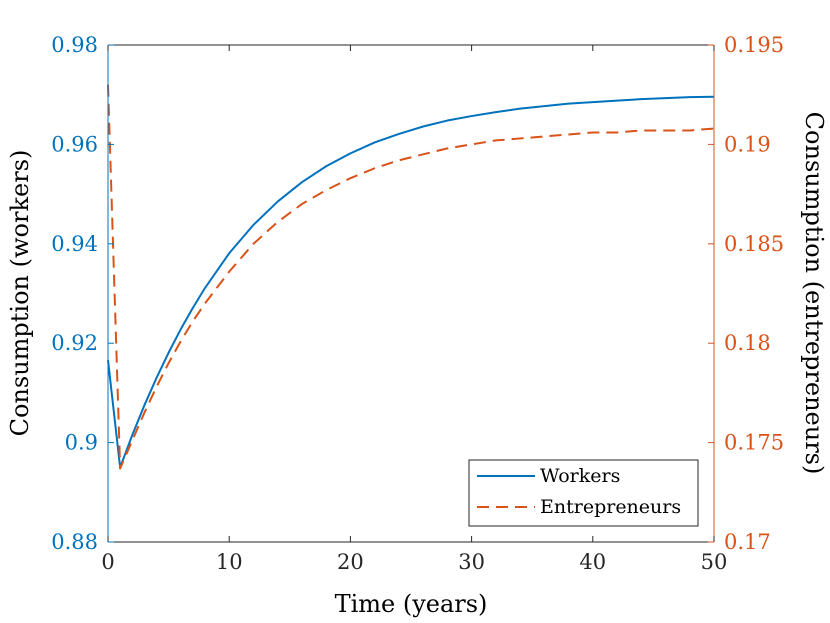 The height and width of the screenshot is (623, 830). Describe the element at coordinates (74, 45) in the screenshot. I see `y-left-tick-label: 0.98` at that location.